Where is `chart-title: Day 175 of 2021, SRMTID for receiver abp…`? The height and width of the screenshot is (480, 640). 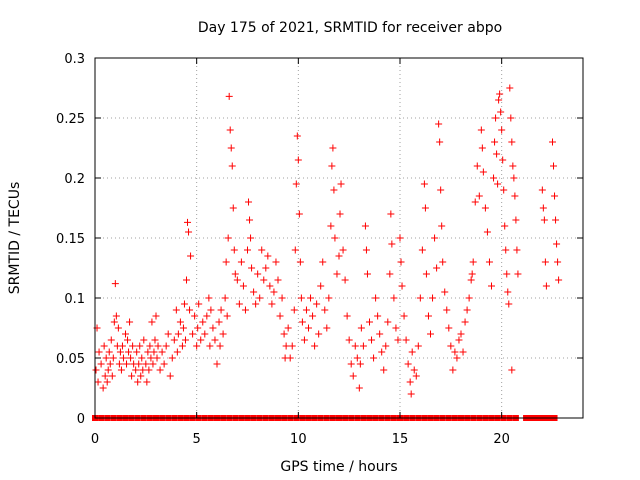 chart-title: Day 175 of 2021, SRMTID for receiver abp… is located at coordinates (350, 28).